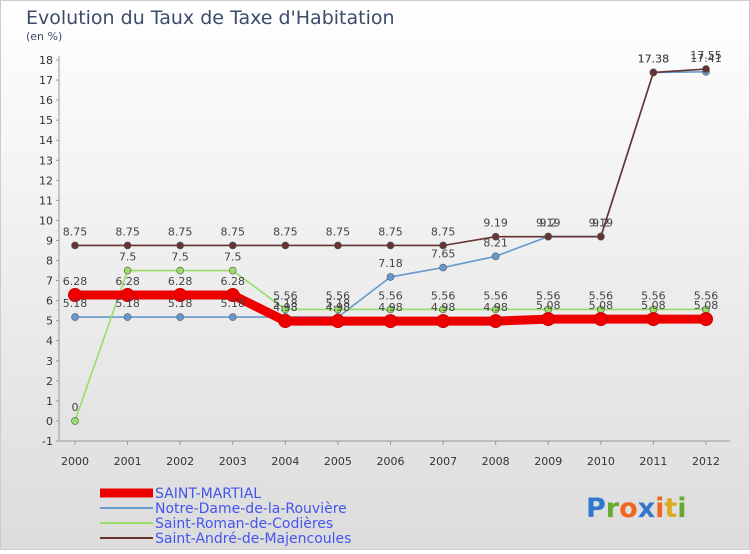 The width and height of the screenshot is (750, 554). Describe the element at coordinates (180, 281) in the screenshot. I see `data-label: 6.28` at that location.